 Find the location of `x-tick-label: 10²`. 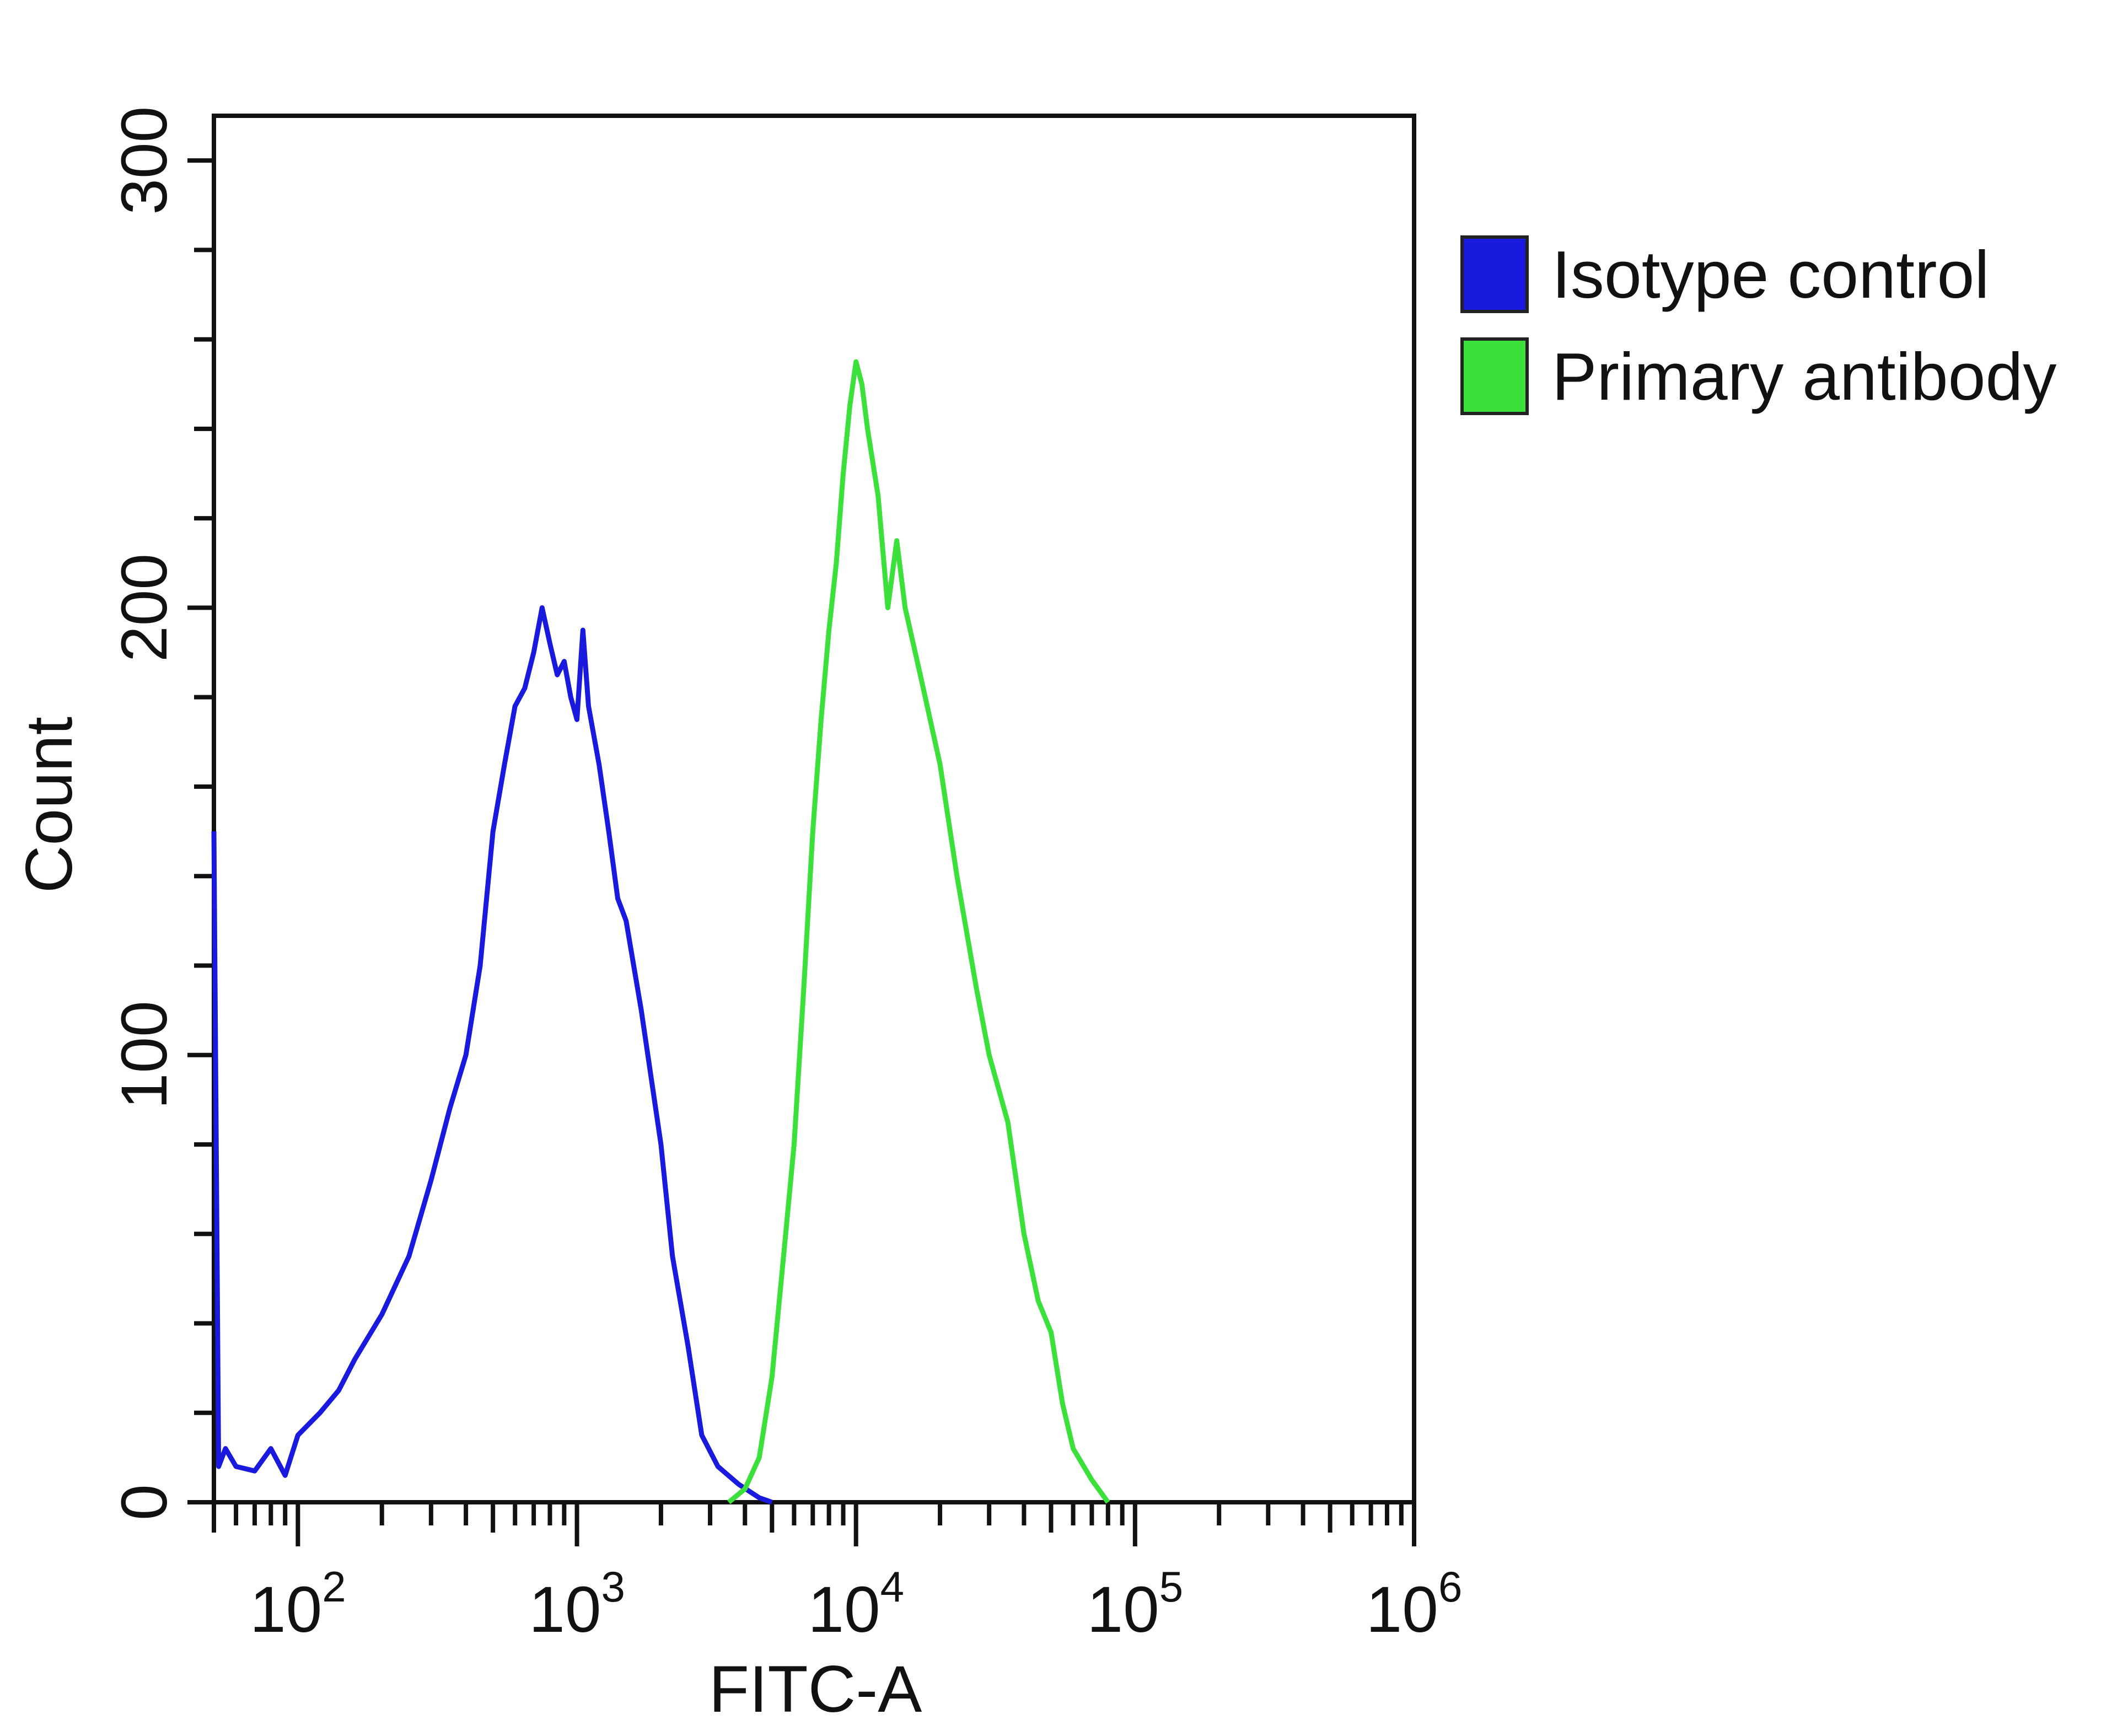

x-tick-label: 10² is located at coordinates (298, 1604).